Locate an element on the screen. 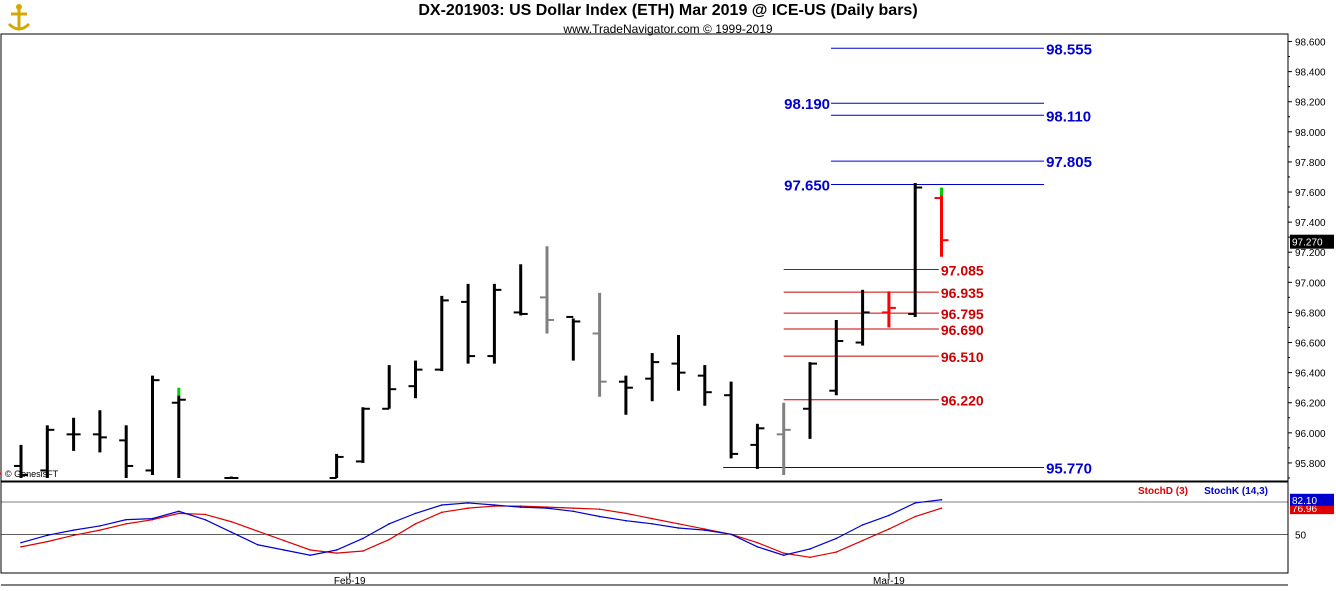 The height and width of the screenshot is (591, 1336). y-tick-label: 97.400 is located at coordinates (1310, 223).